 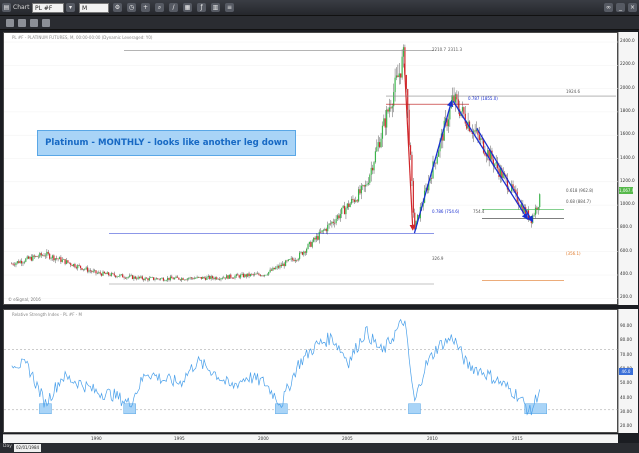 What do you see at coordinates (48, 8) in the screenshot?
I see `symbol-input: PL #F` at bounding box center [48, 8].